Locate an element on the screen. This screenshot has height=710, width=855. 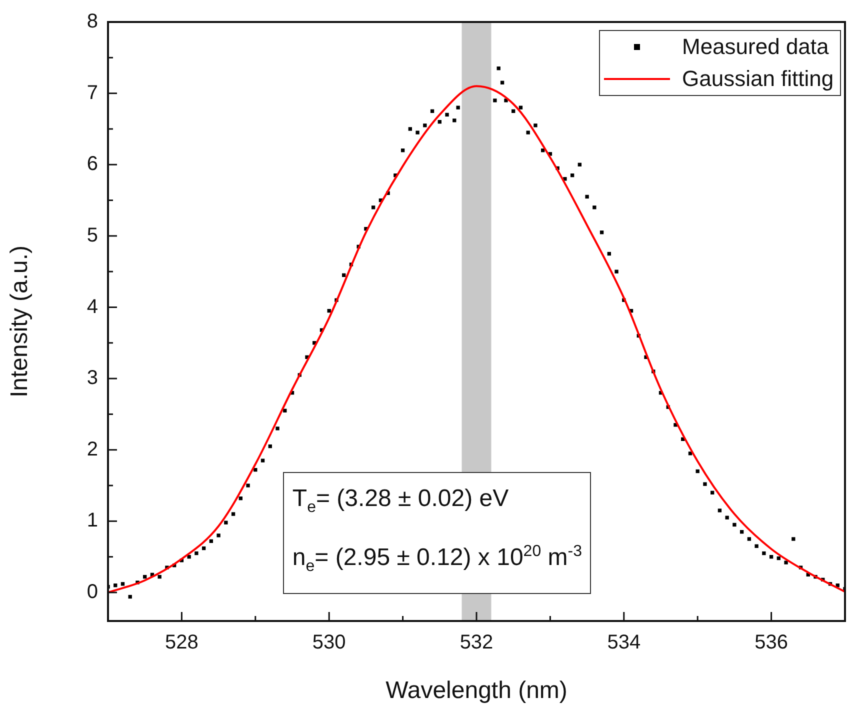
x-tick-label: 534 is located at coordinates (624, 643).